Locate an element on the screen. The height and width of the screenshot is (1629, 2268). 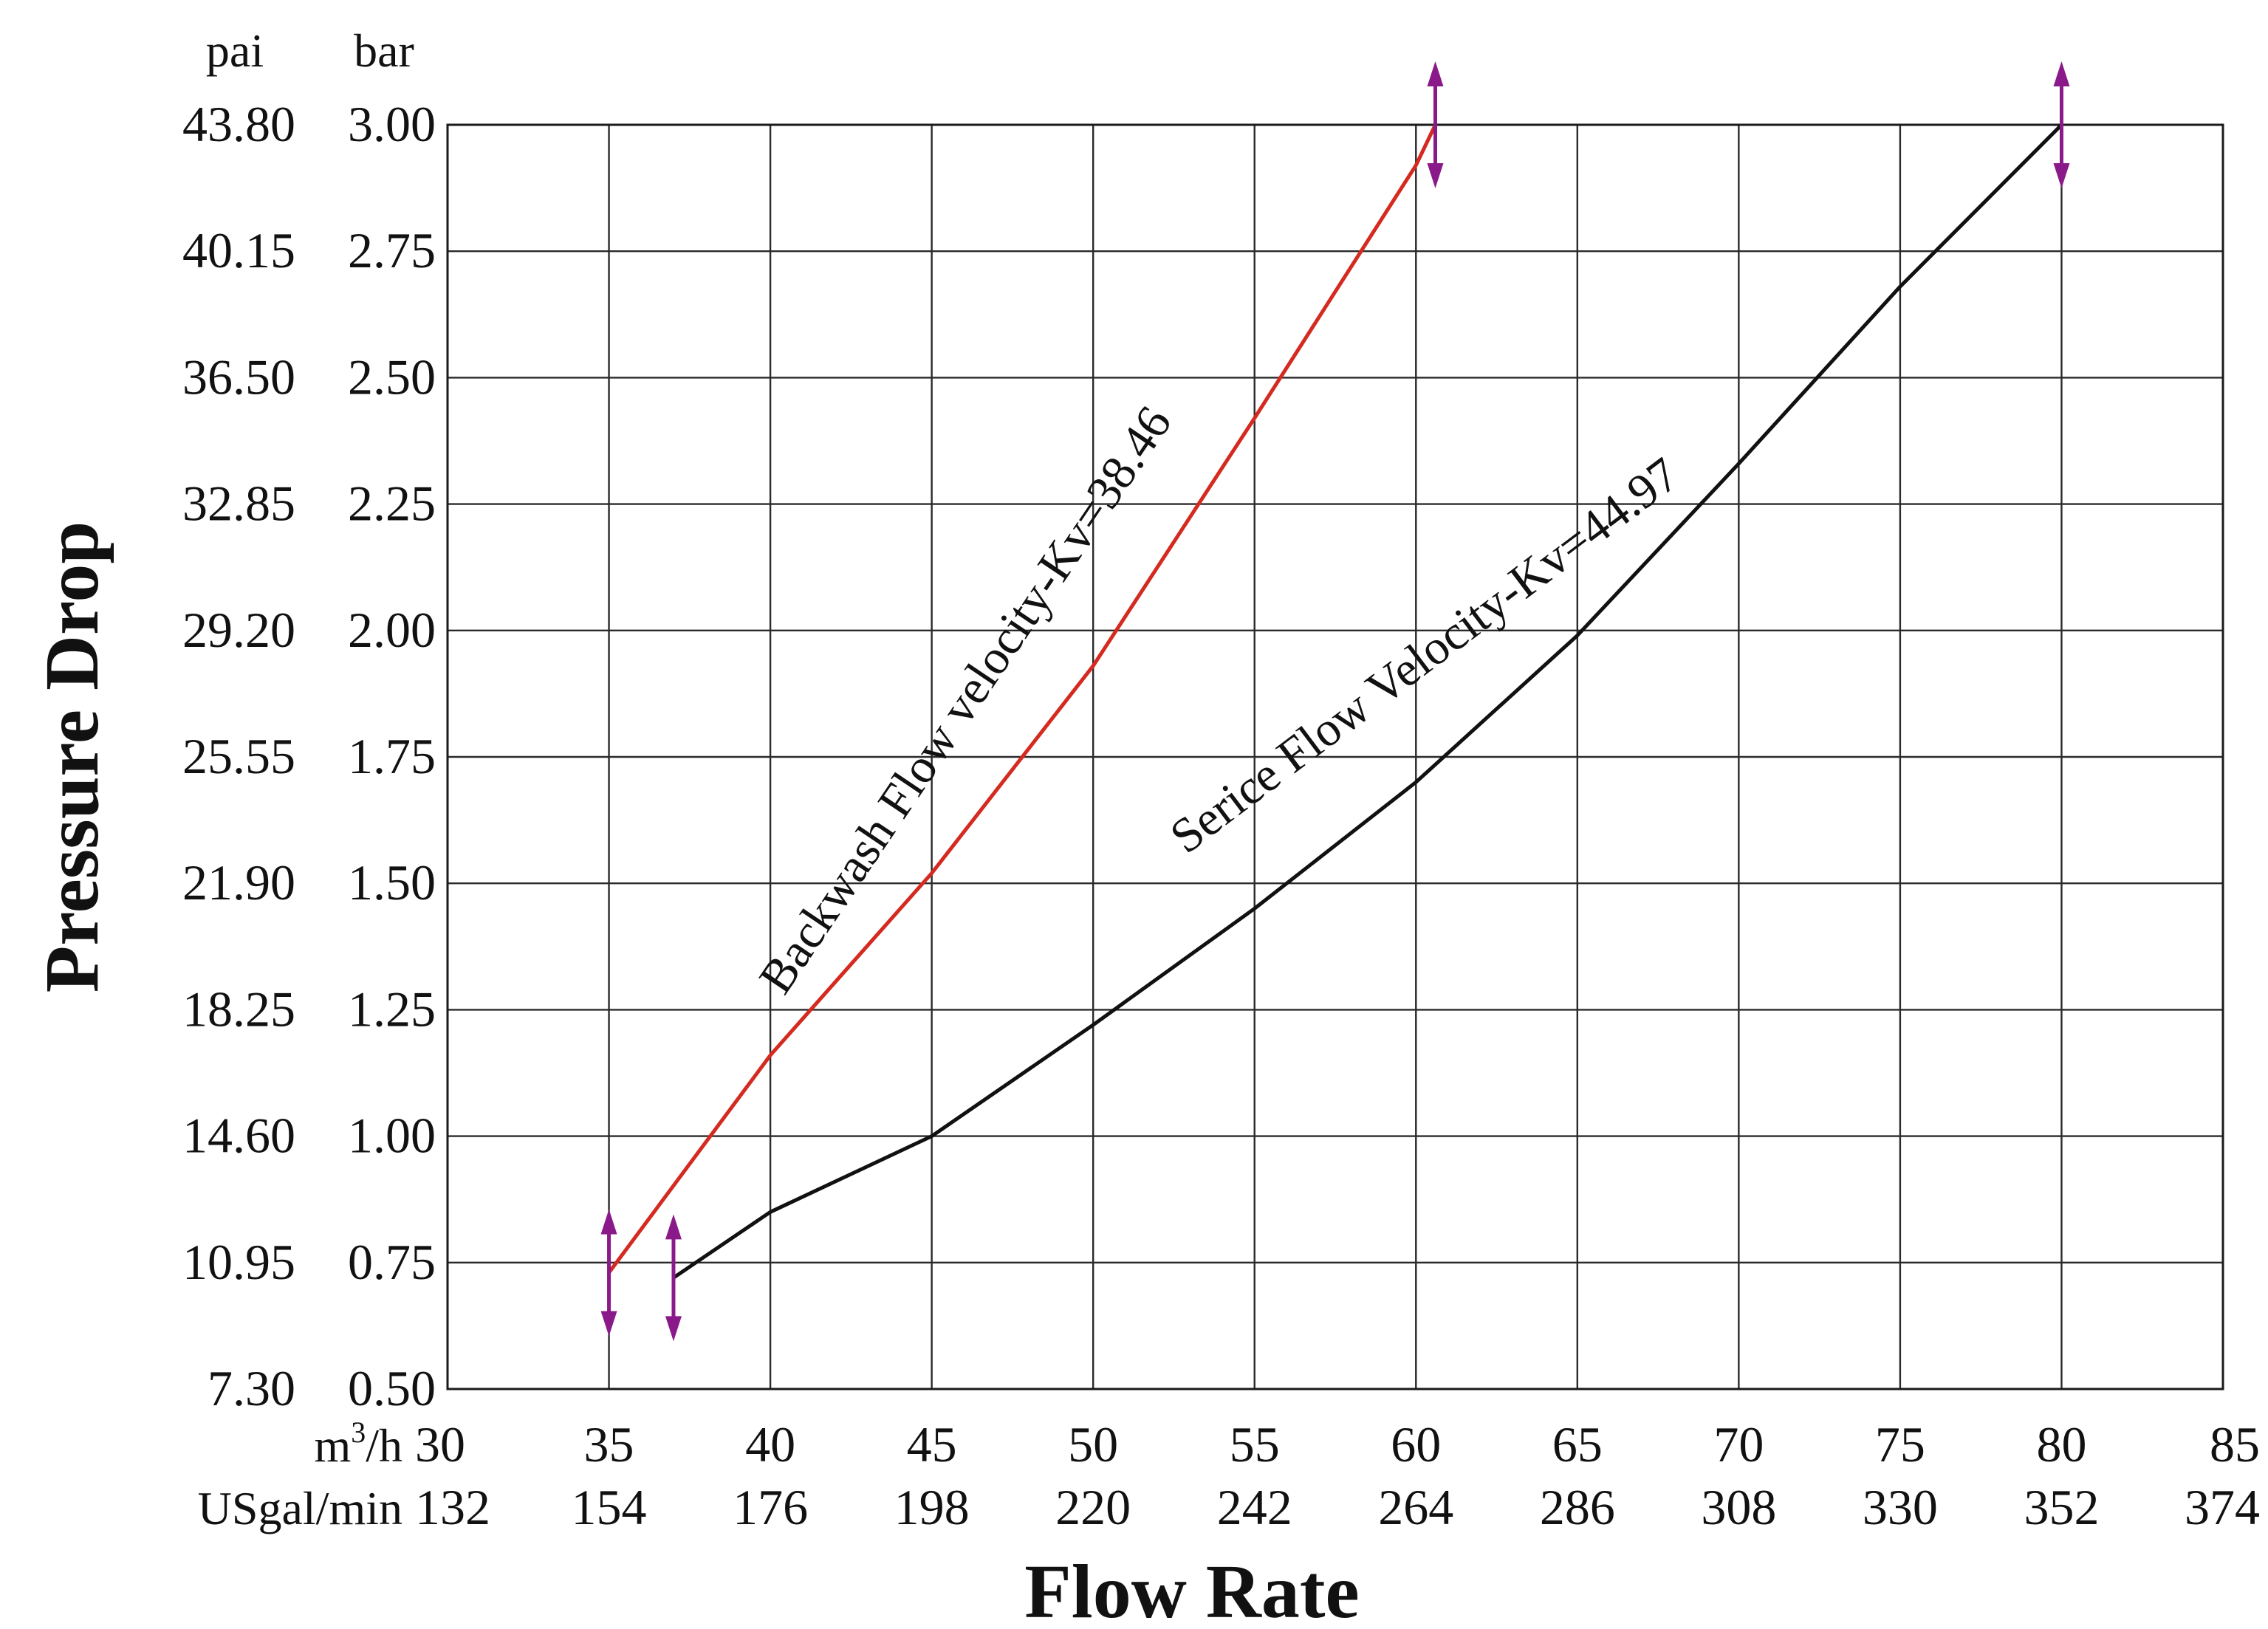
y-tick-label-psi: 25.55 is located at coordinates (238, 756).